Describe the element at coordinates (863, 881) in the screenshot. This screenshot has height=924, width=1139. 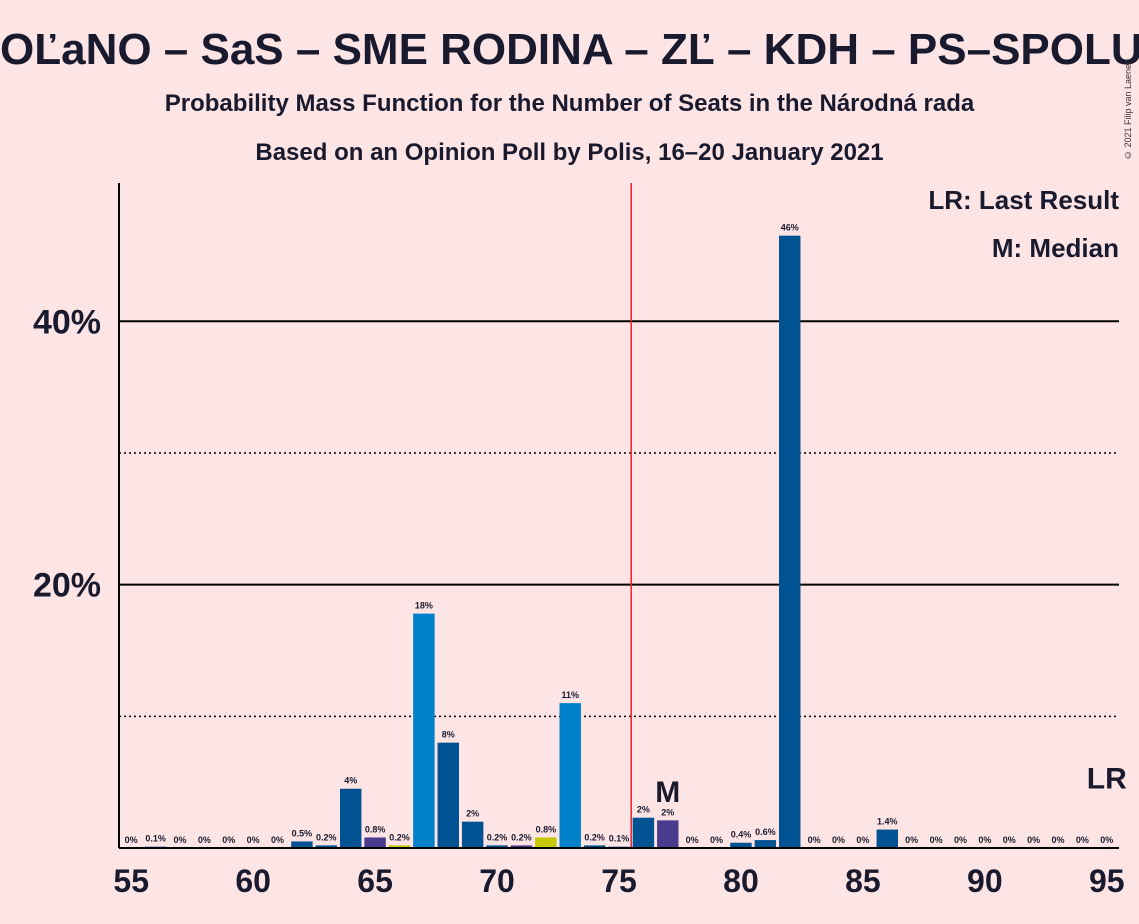
I see `x-tick-label: 85` at that location.